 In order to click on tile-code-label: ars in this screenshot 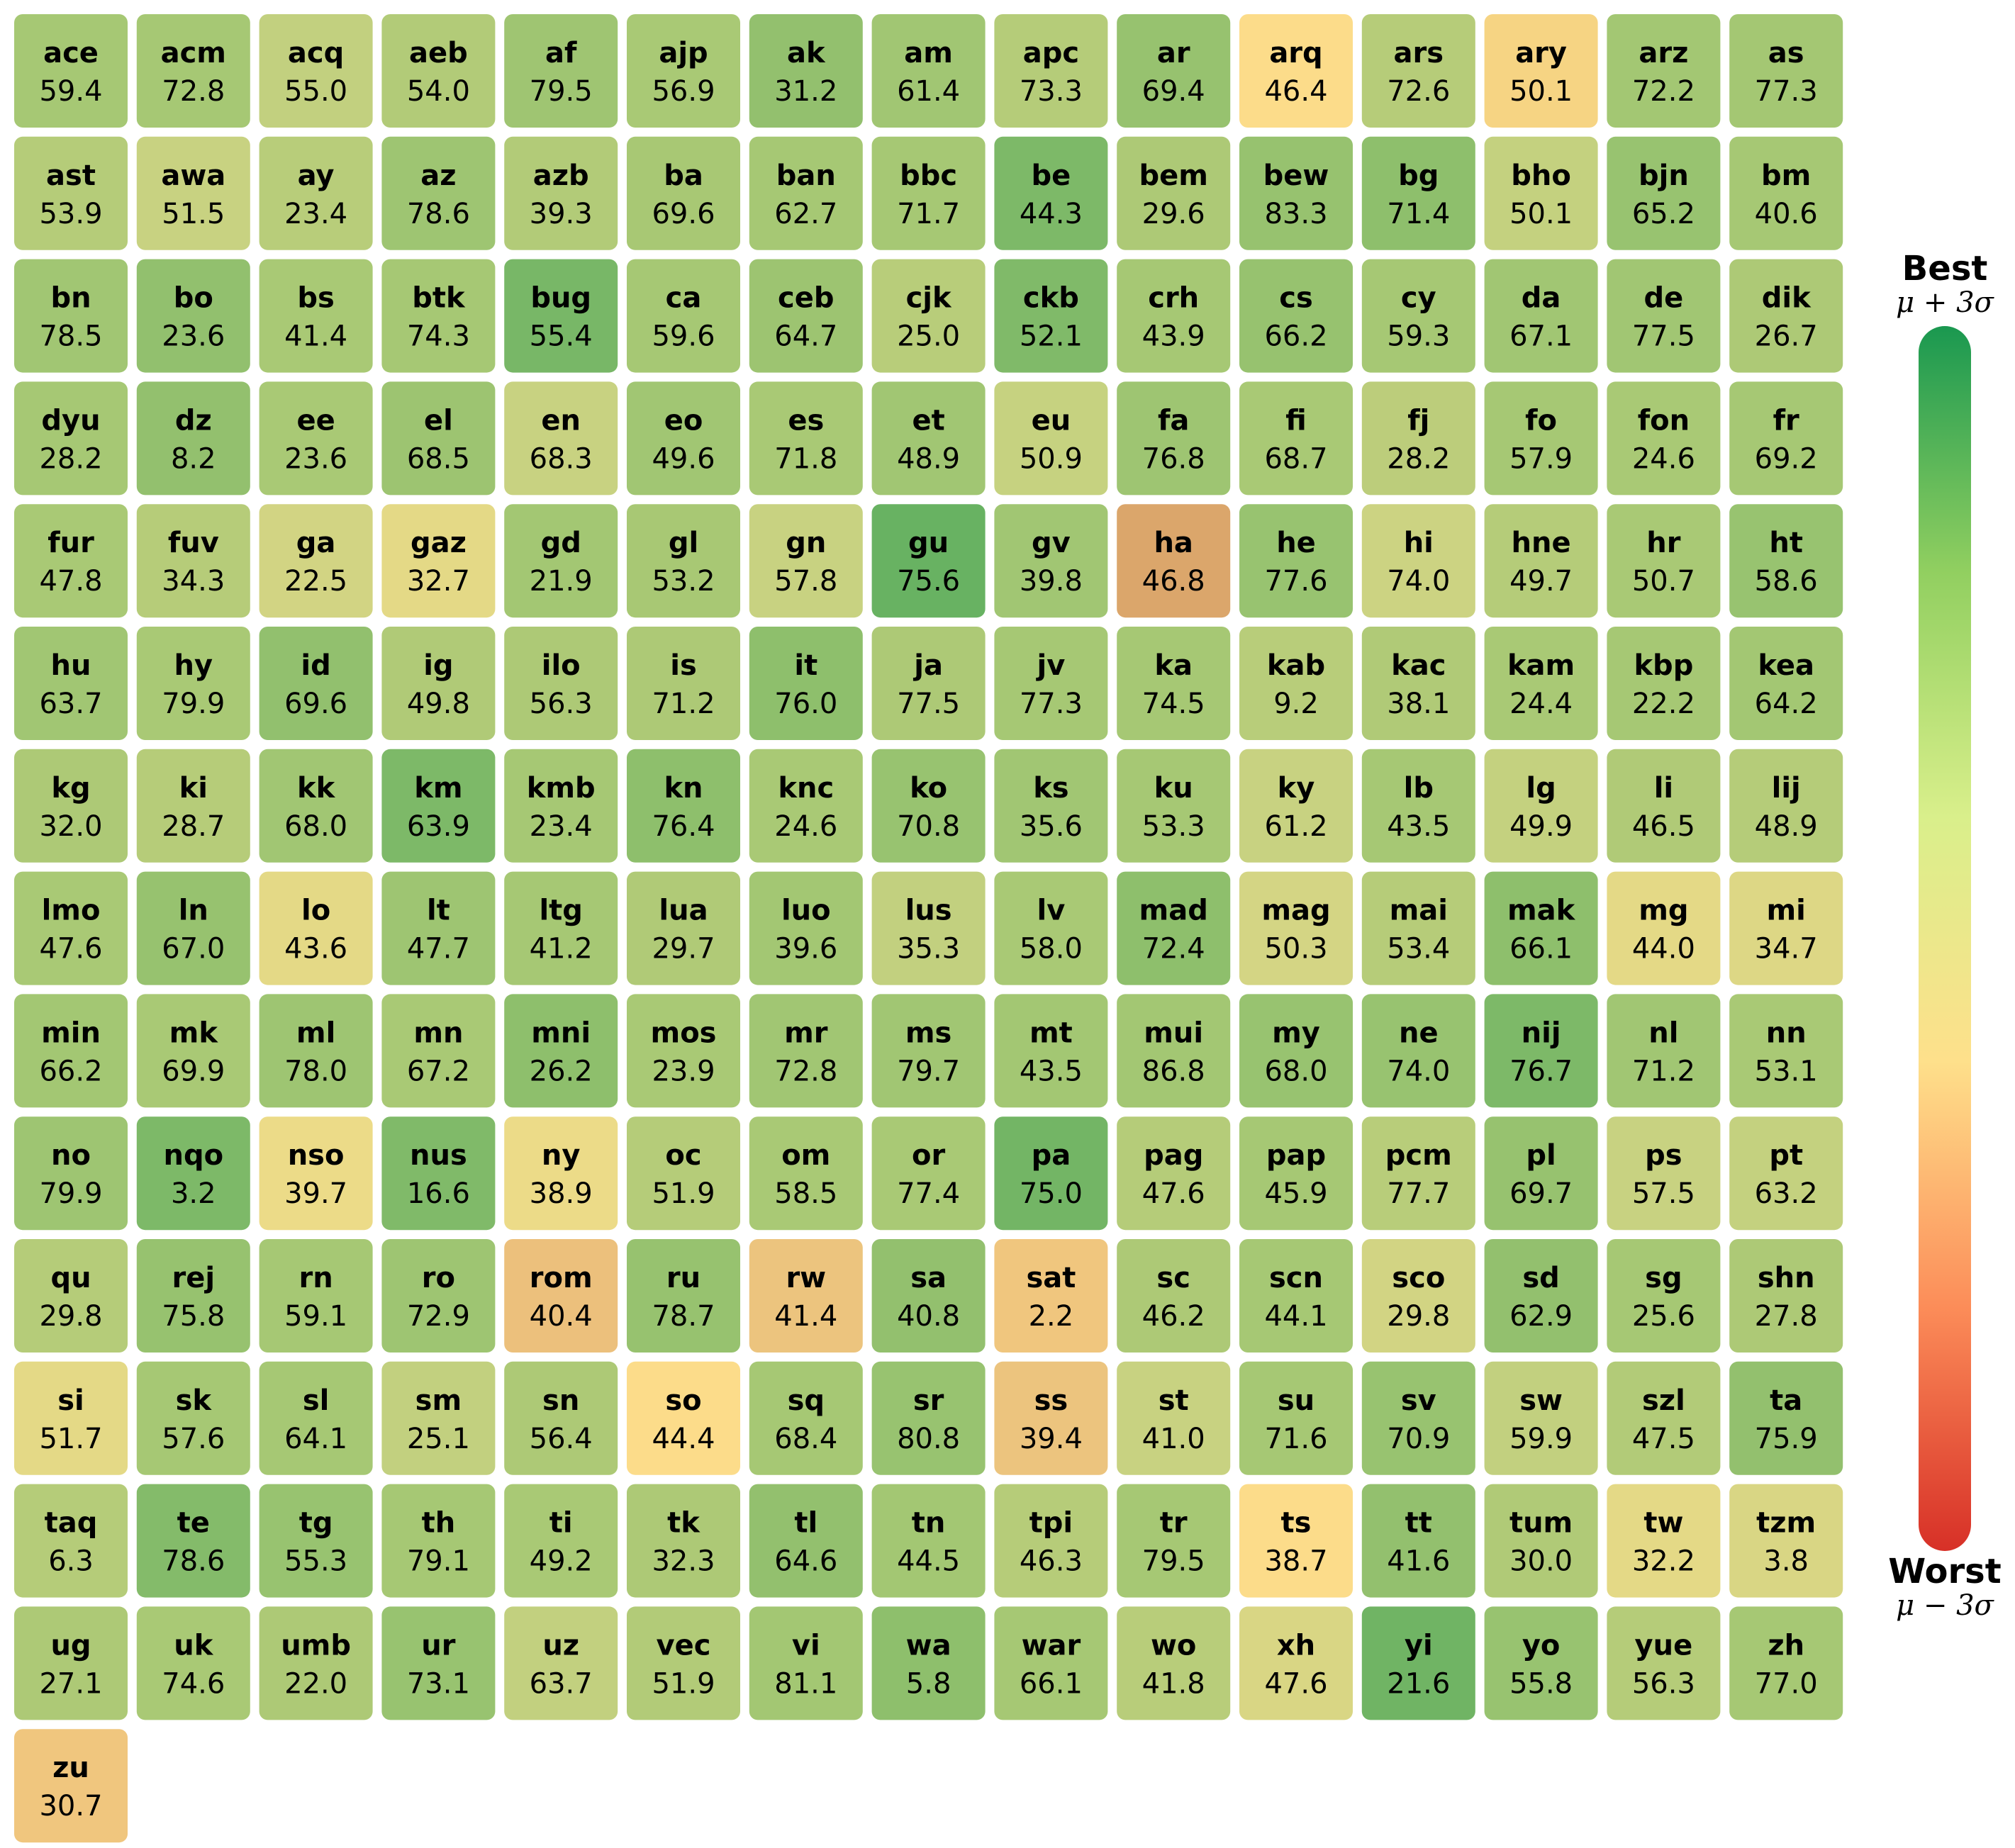, I will do `click(1419, 53)`.